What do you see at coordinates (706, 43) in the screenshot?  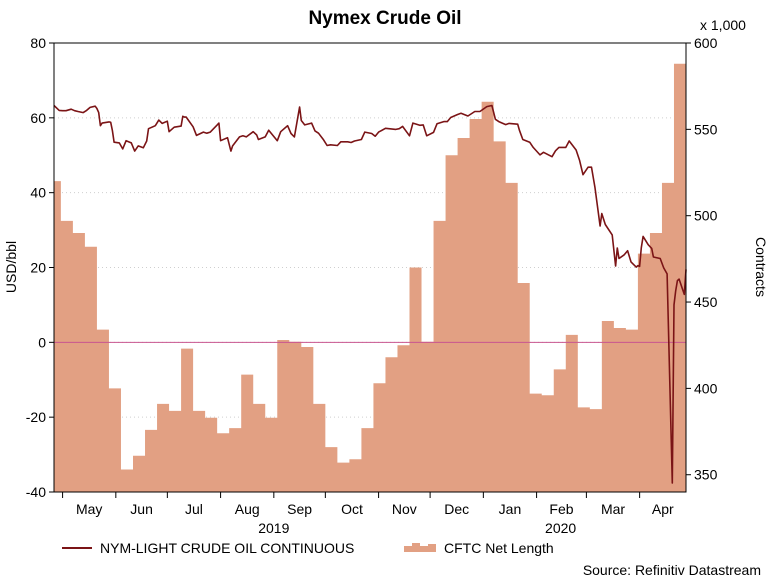 I see `right-tick-label: 600` at bounding box center [706, 43].